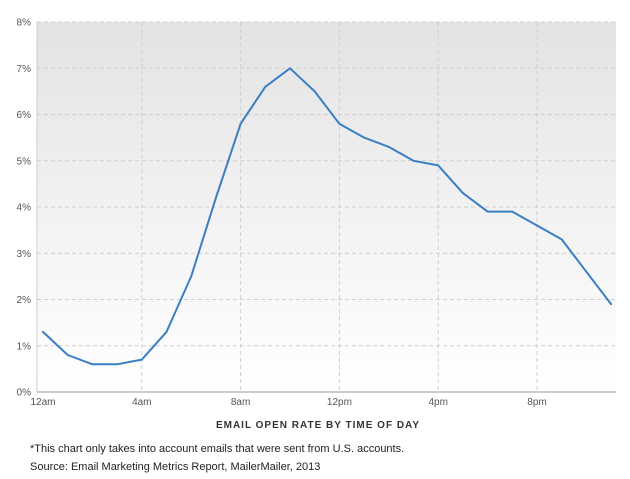 Image resolution: width=630 pixels, height=479 pixels. What do you see at coordinates (24, 254) in the screenshot?
I see `y-tick-label: 3%` at bounding box center [24, 254].